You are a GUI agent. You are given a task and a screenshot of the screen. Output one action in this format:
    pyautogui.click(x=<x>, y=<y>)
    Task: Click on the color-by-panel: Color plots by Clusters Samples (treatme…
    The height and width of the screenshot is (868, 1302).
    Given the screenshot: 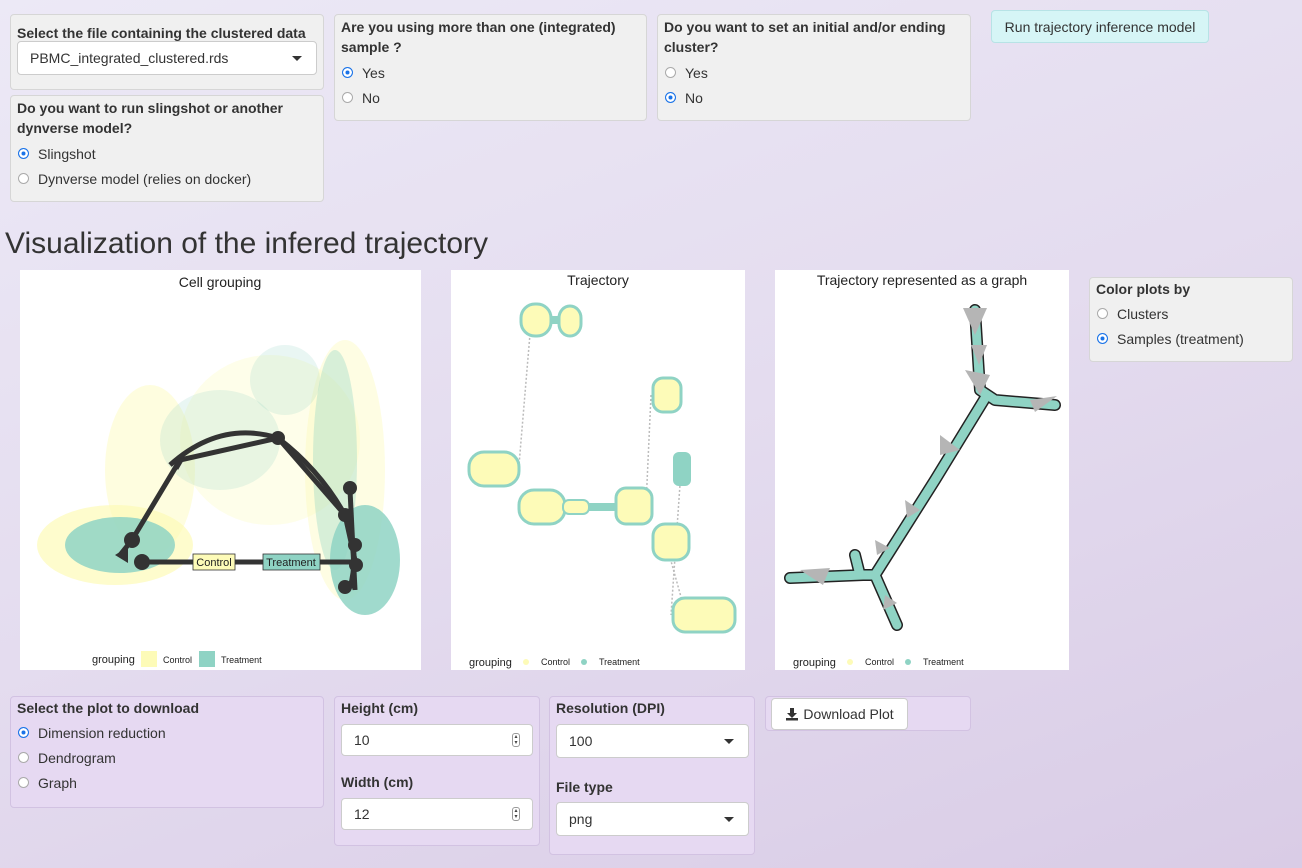 What is the action you would take?
    pyautogui.click(x=1191, y=319)
    